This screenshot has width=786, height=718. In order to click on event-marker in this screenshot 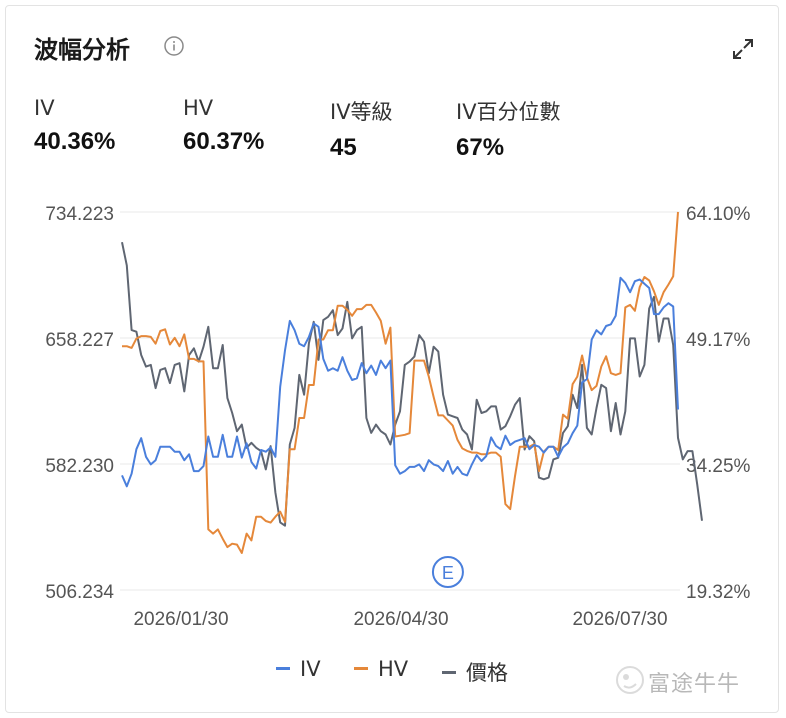, I will do `click(447, 572)`.